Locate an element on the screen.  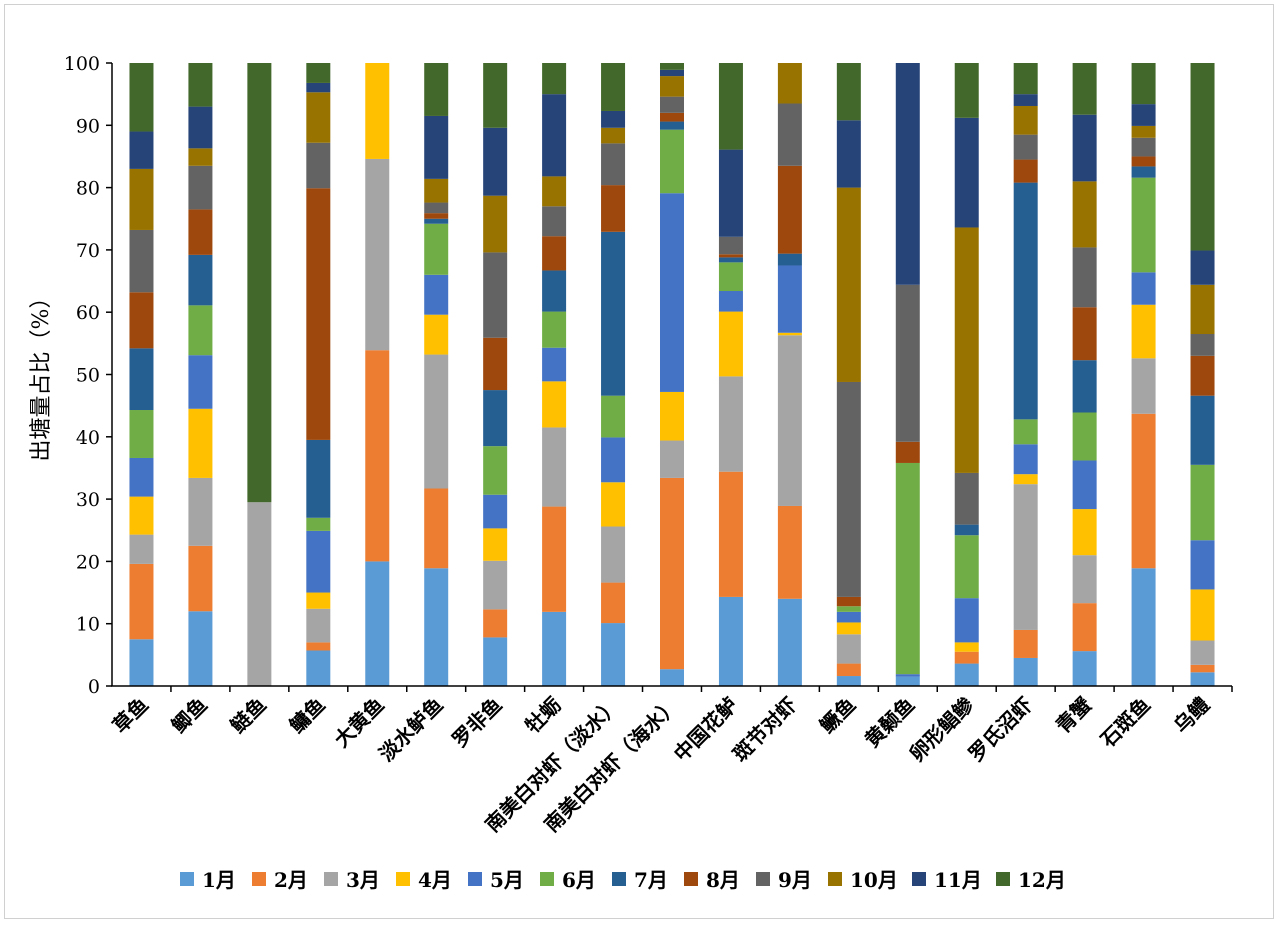
y-tick-label: 80 is located at coordinates (88, 189).